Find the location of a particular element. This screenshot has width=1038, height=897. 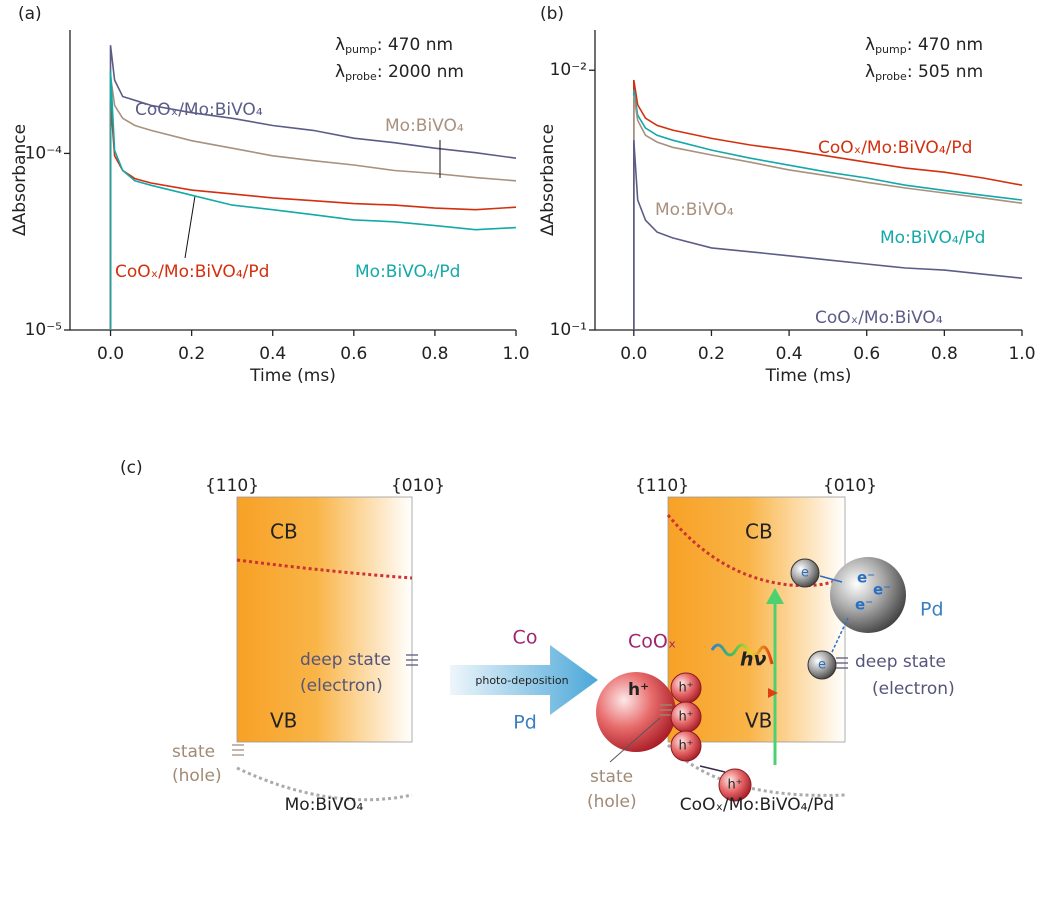

caption: CoOₓ/Mo:BiVO₄/Pd is located at coordinates (757, 805).